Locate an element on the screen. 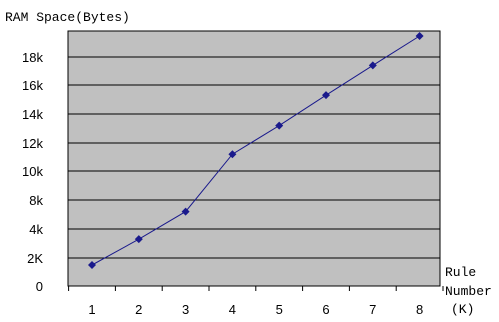 This screenshot has height=322, width=499. y-tick-label: 4k is located at coordinates (36, 229).